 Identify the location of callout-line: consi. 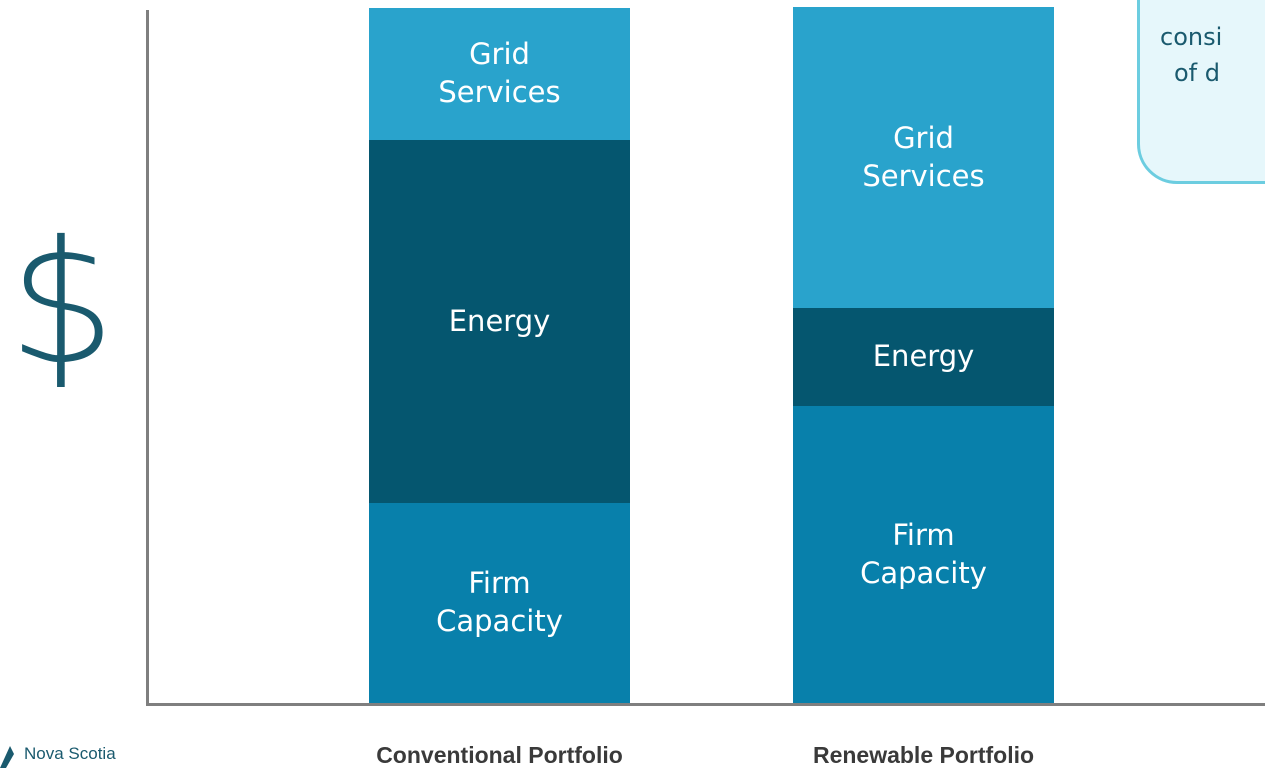
(1191, 37).